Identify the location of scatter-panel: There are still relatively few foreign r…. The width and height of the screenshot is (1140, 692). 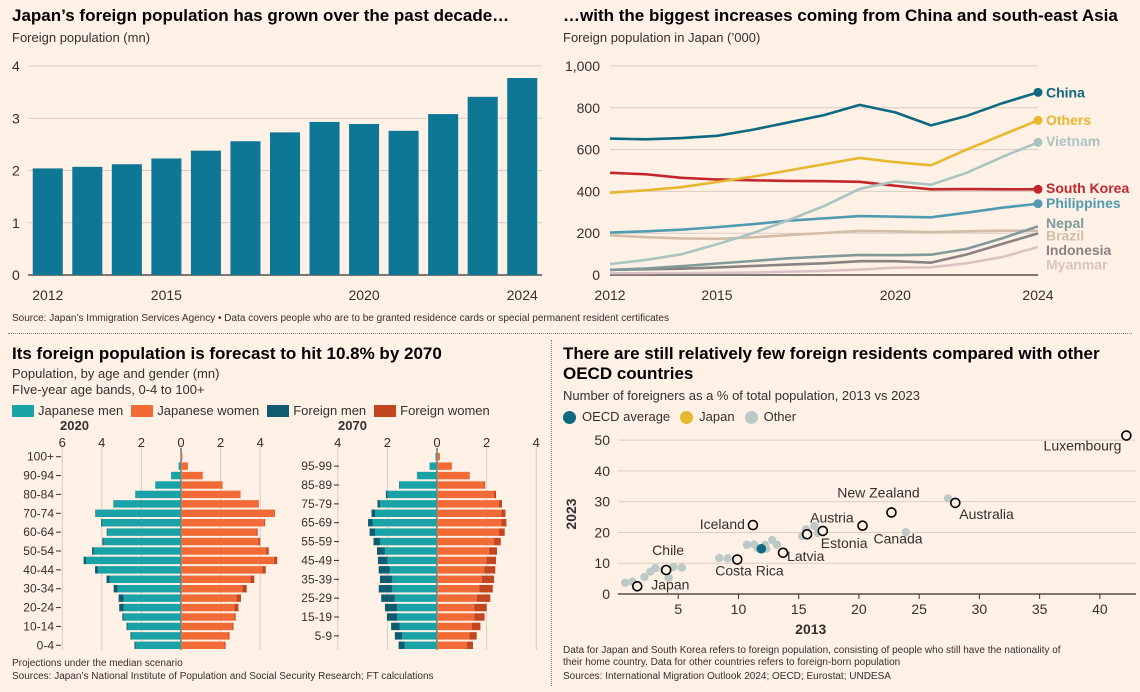
(848, 384).